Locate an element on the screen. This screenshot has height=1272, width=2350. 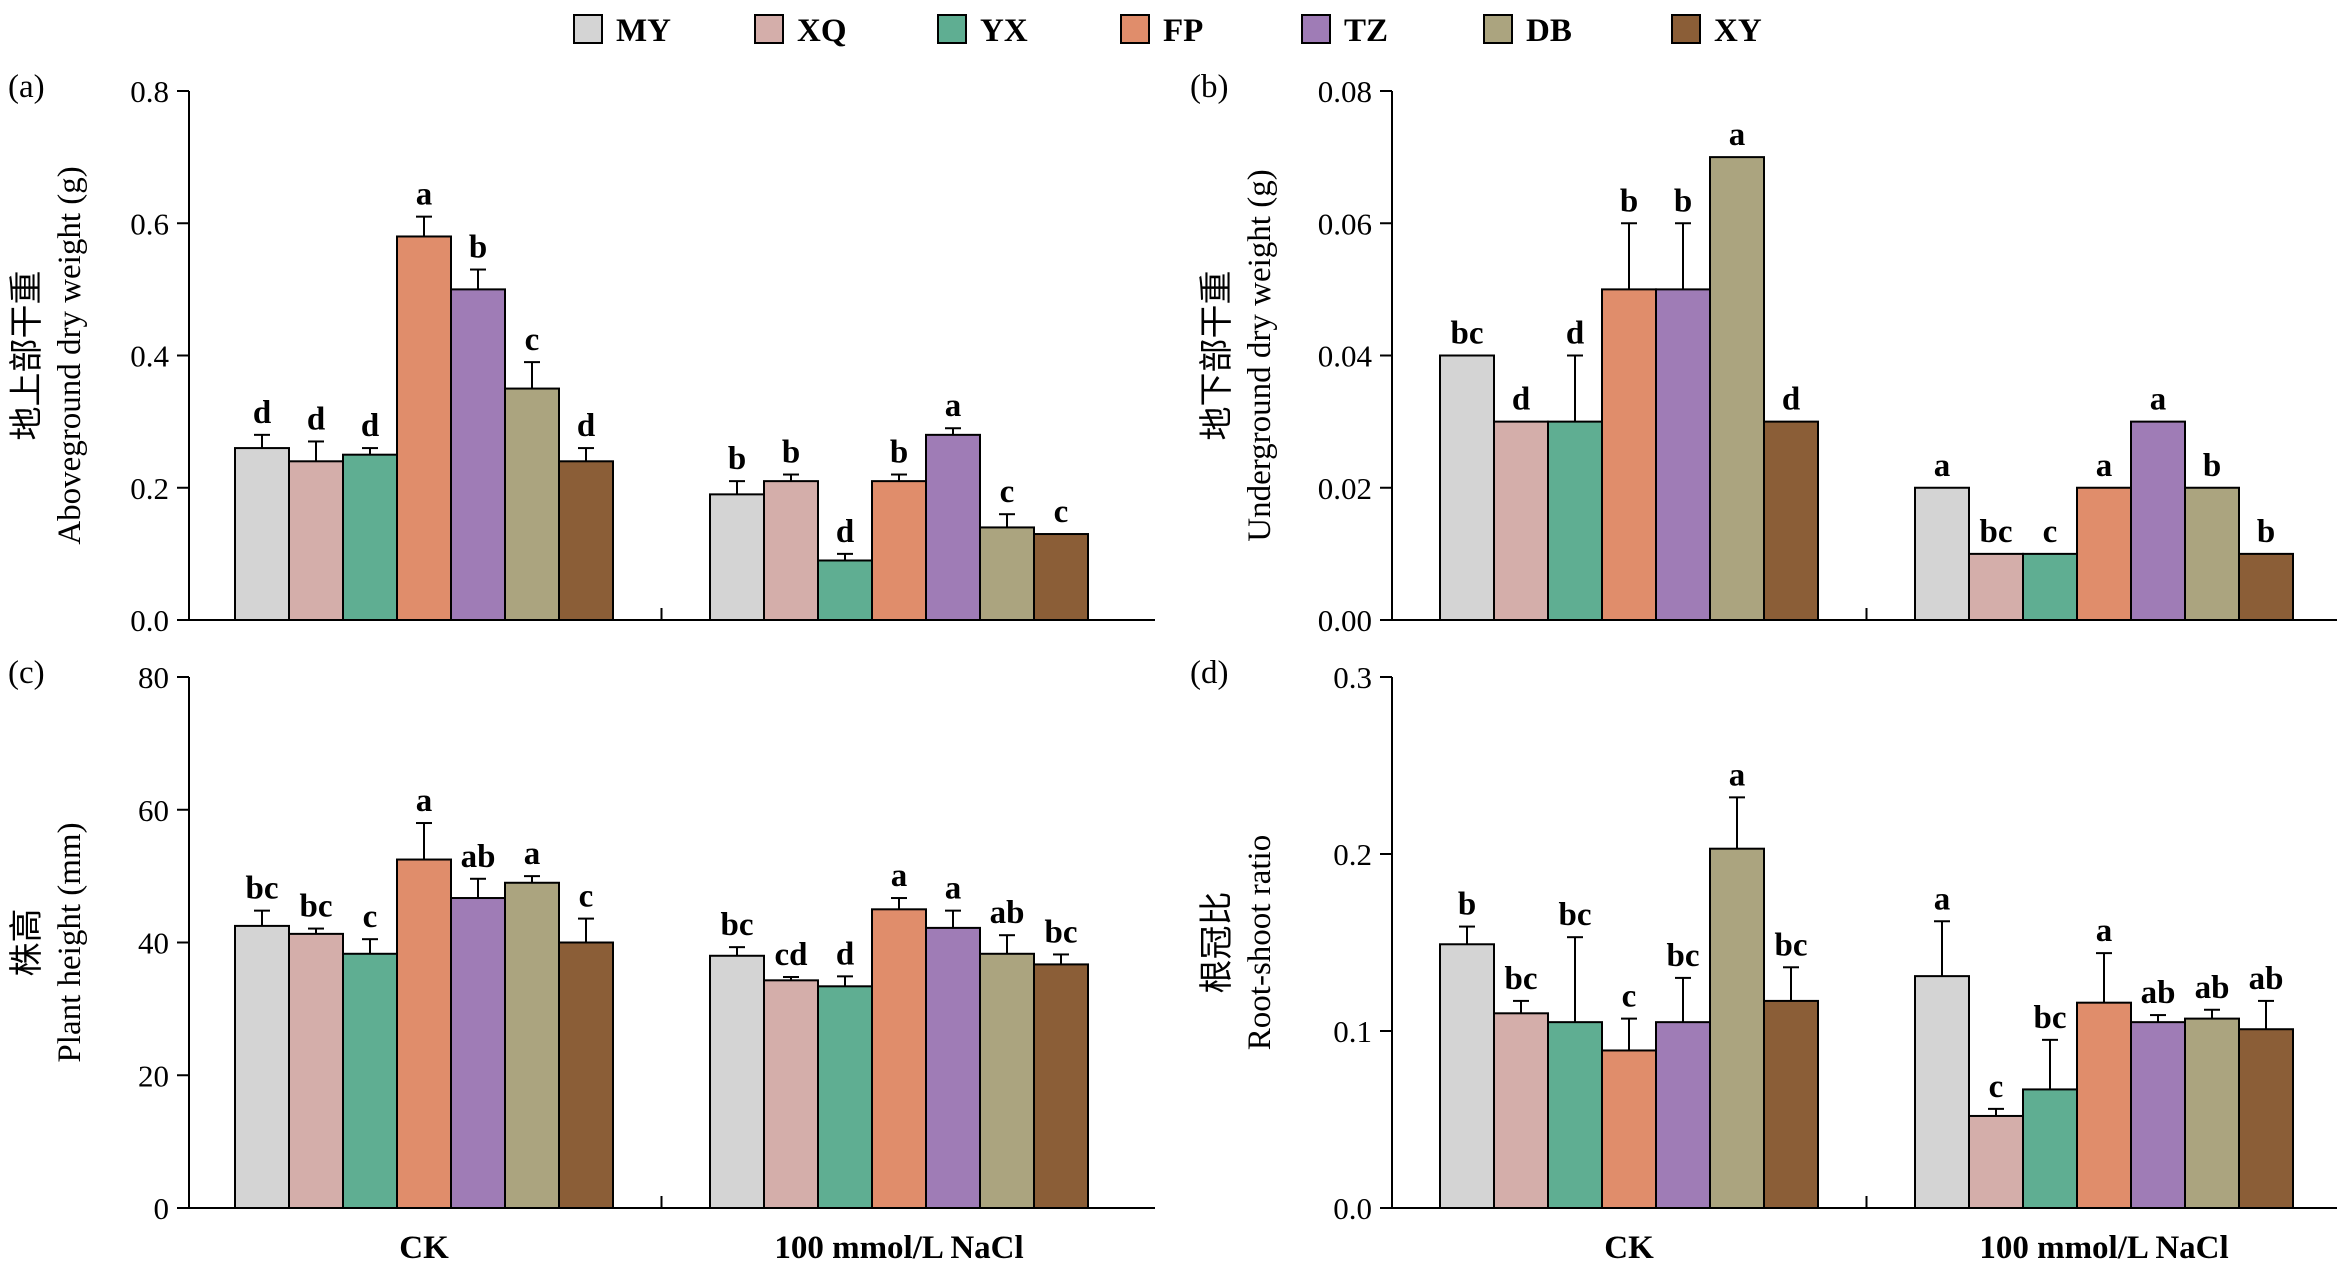
y-axis-title-cn: 地上部干重 is located at coordinates (27, 356).